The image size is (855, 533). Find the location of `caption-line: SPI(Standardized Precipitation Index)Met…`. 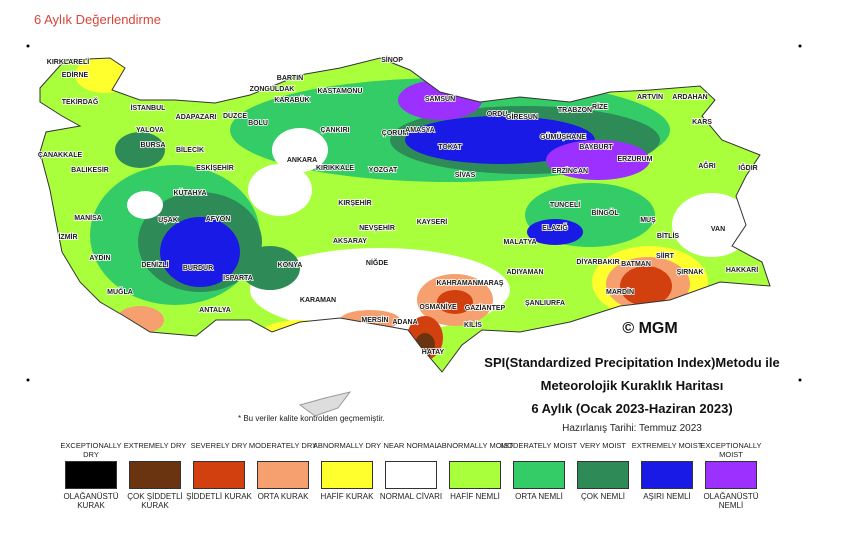

caption-line: SPI(Standardized Precipitation Index)Met… is located at coordinates (631, 362).